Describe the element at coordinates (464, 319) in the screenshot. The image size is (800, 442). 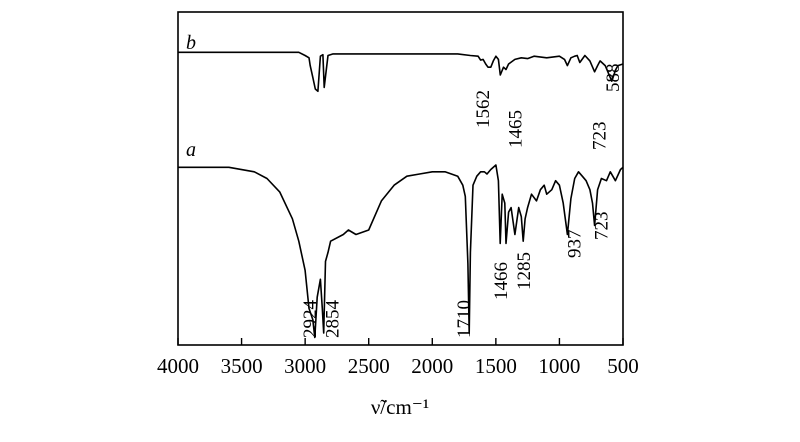
I see `peak-label: 1710` at that location.